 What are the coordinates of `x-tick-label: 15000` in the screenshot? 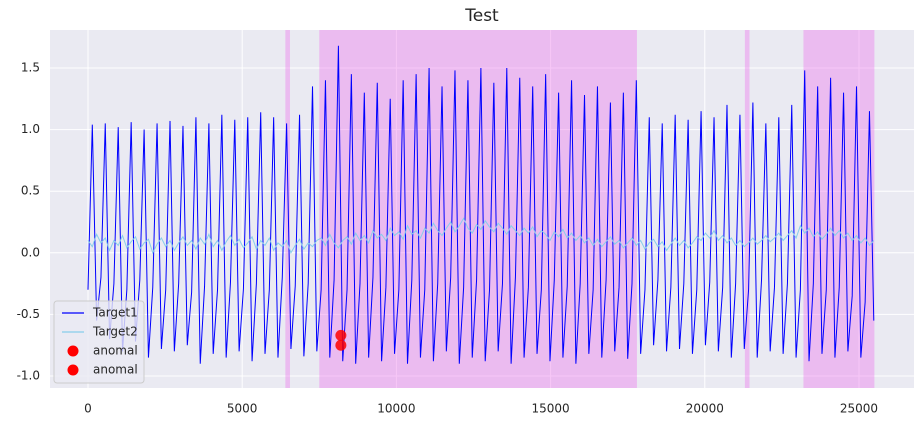 It's located at (550, 409).